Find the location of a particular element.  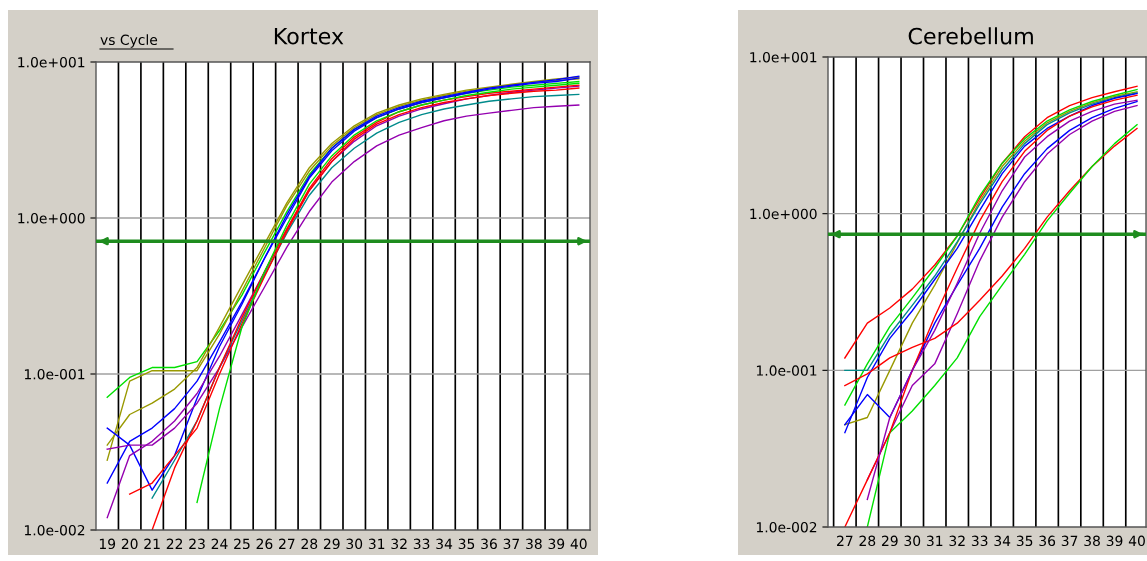

text: vs Cycle is located at coordinates (129, 41).